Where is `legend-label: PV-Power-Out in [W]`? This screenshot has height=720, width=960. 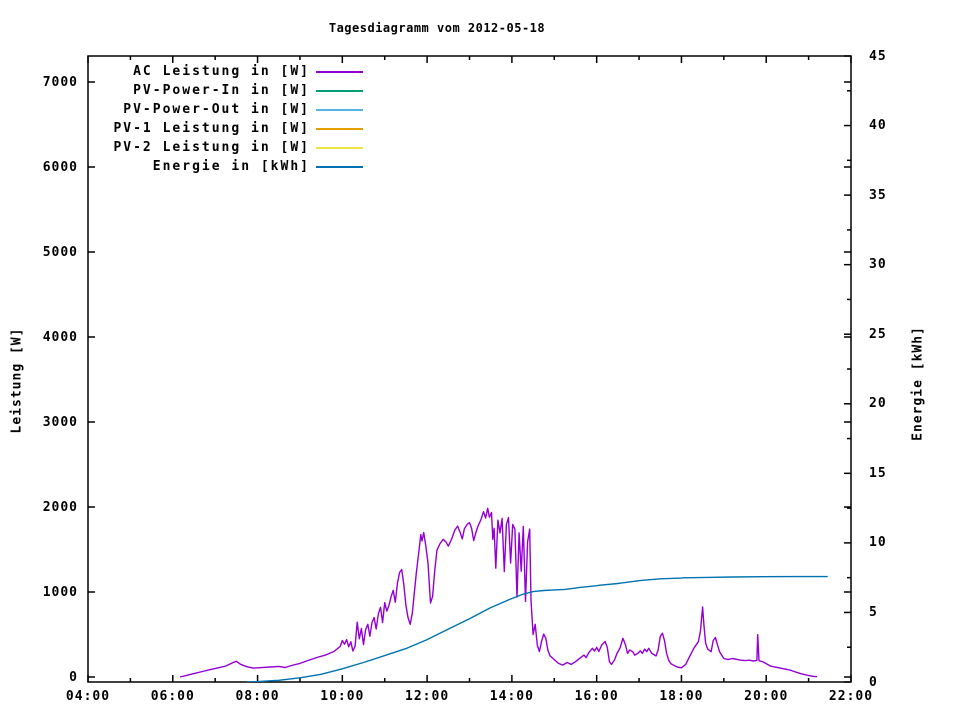
legend-label: PV-Power-Out in [W] is located at coordinates (216, 109).